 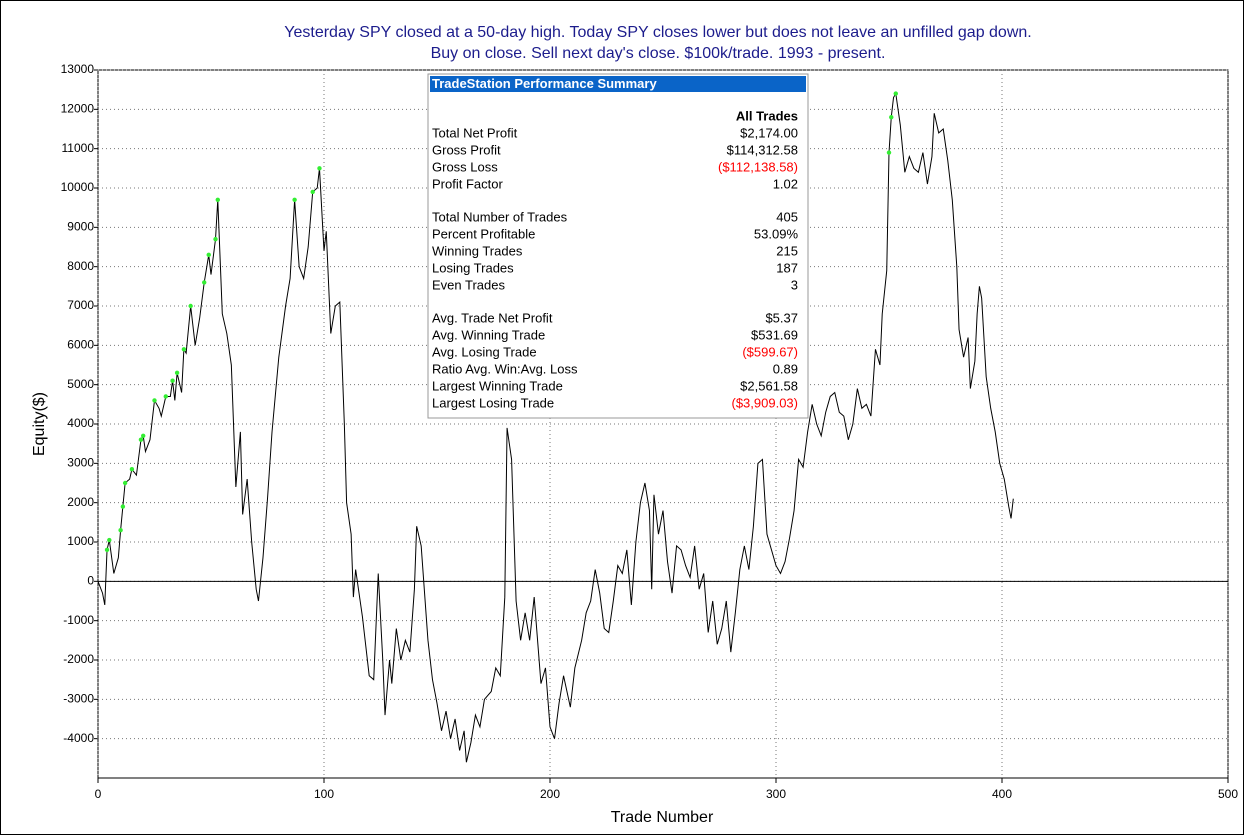 I want to click on summary-label: Total Net Profit, so click(x=475, y=132).